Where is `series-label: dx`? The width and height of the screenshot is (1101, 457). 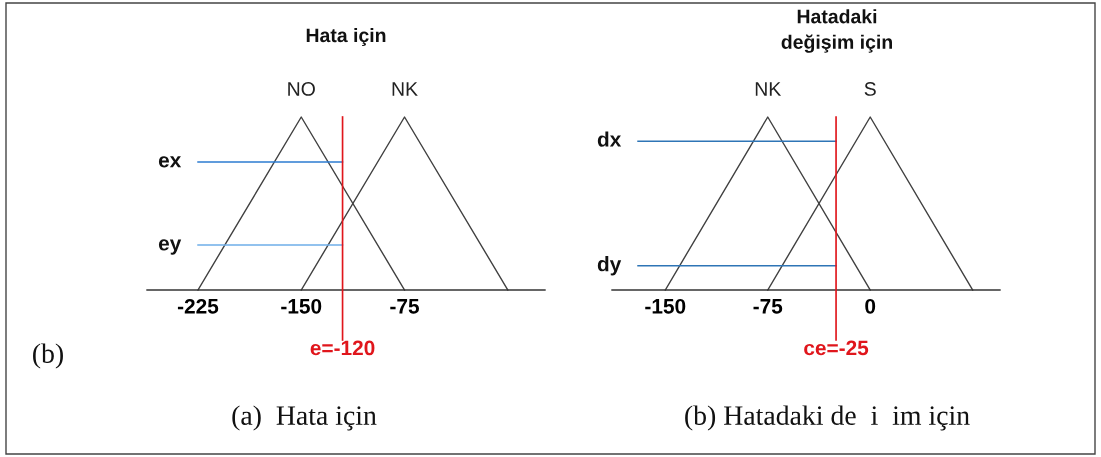
series-label: dx is located at coordinates (609, 139).